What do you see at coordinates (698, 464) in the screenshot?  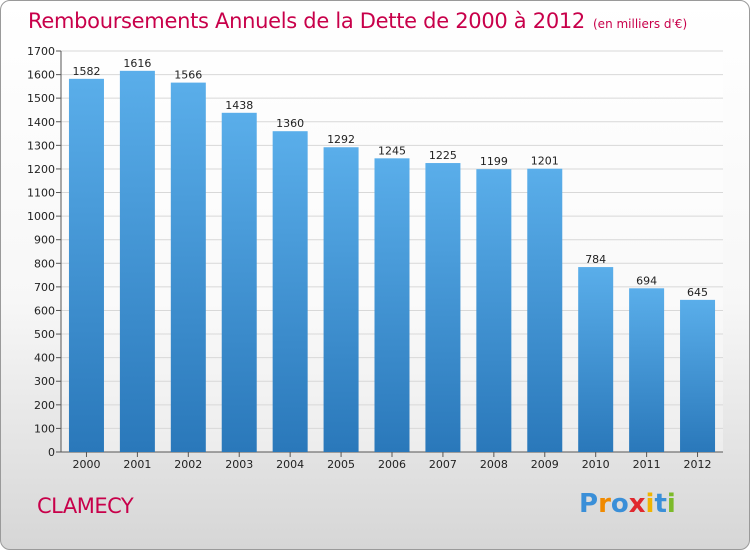 I see `x-tick-label: 2012` at bounding box center [698, 464].